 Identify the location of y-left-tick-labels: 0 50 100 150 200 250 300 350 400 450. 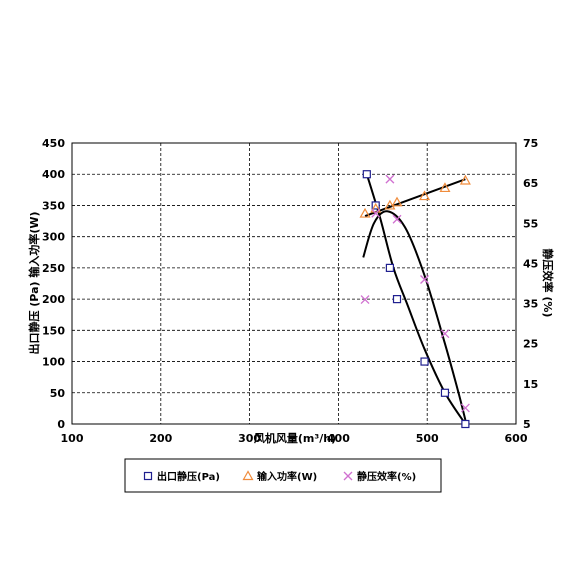
(53, 284).